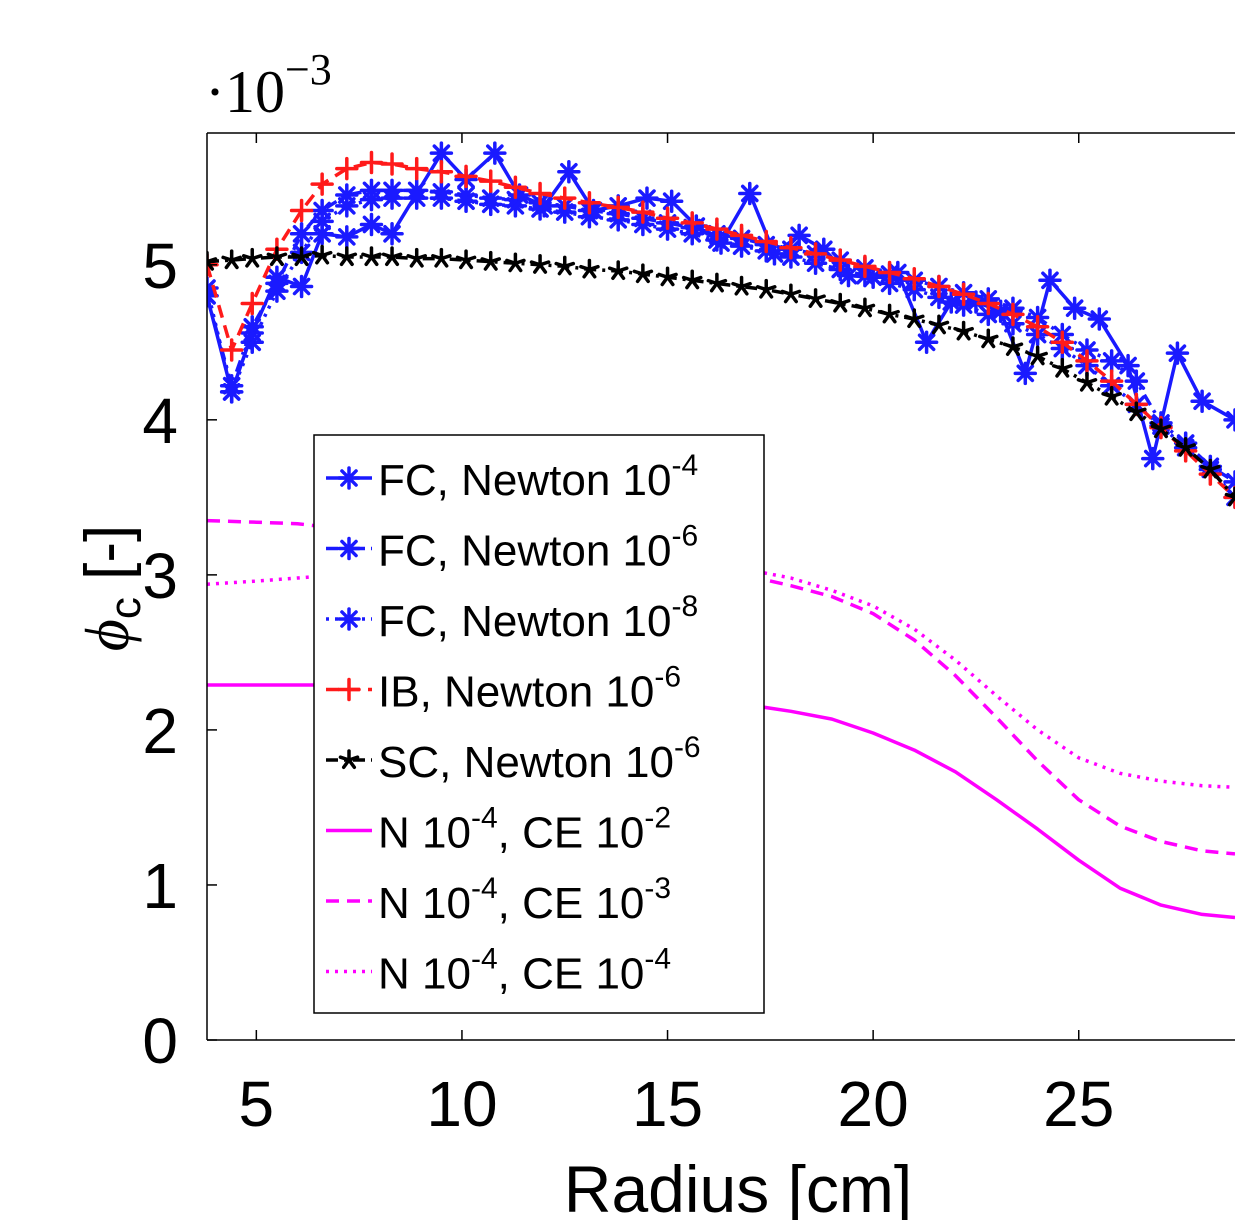  What do you see at coordinates (667, 1104) in the screenshot?
I see `x-tick-label-15: 15` at bounding box center [667, 1104].